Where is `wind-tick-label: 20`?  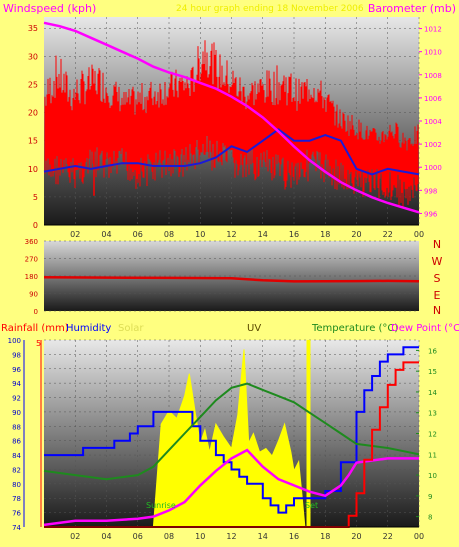 wind-tick-label: 20 is located at coordinates (33, 113).